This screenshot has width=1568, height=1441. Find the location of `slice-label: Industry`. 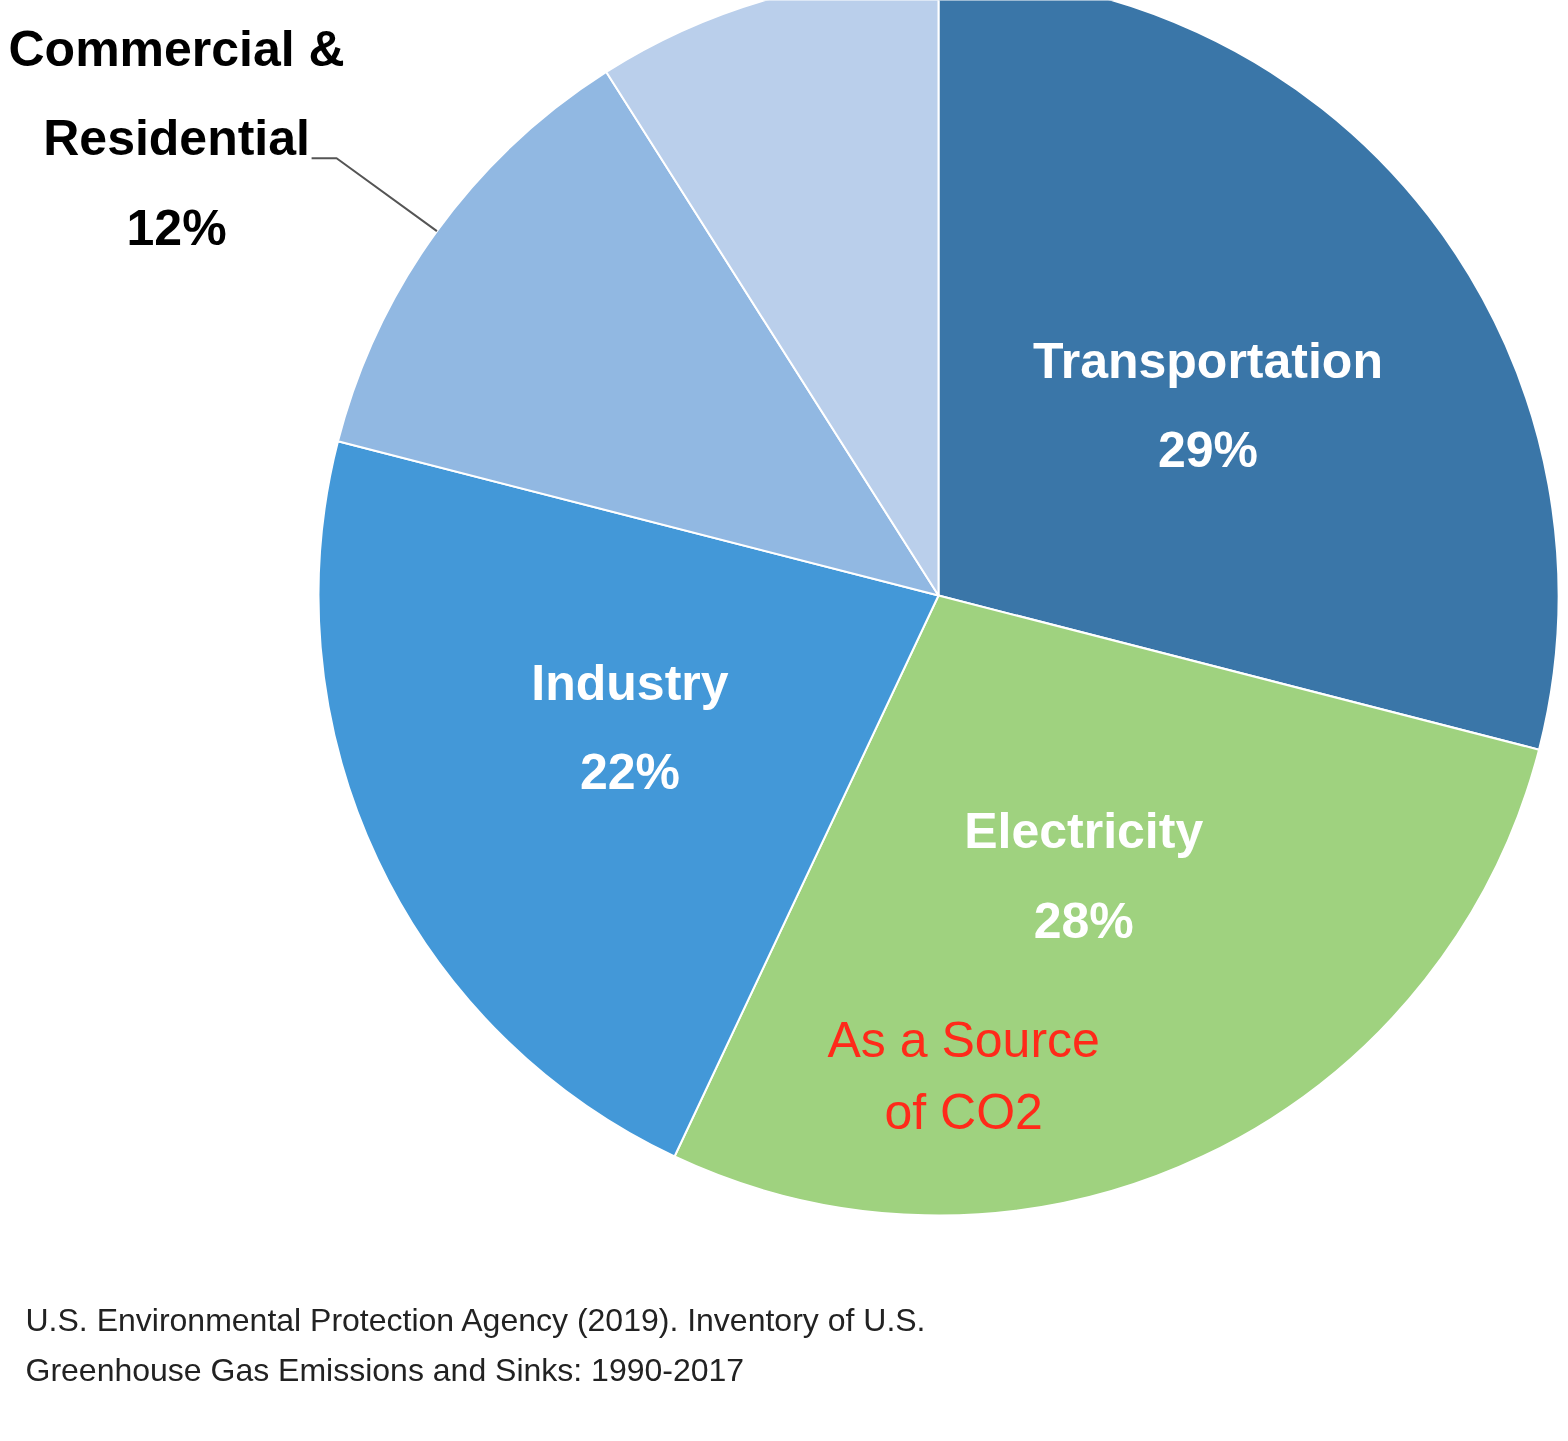

slice-label: Industry is located at coordinates (630, 682).